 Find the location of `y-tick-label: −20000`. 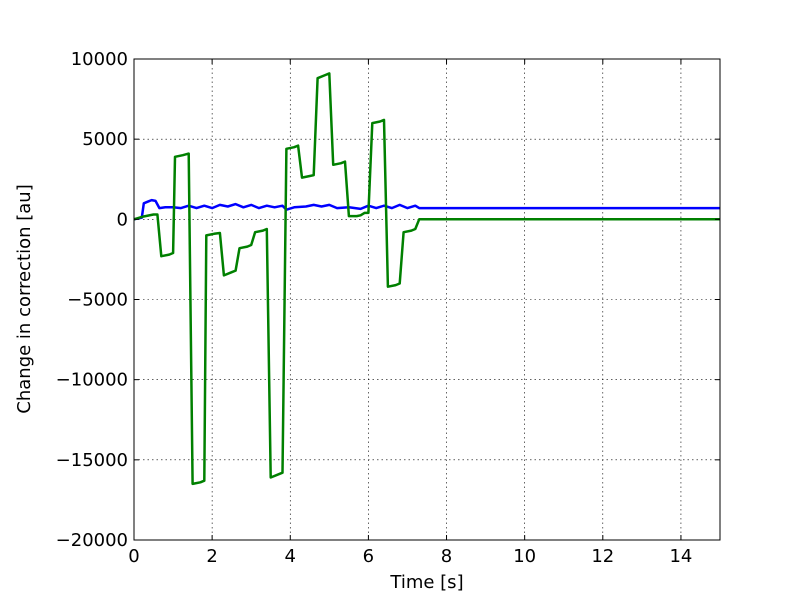

y-tick-label: −20000 is located at coordinates (92, 540).